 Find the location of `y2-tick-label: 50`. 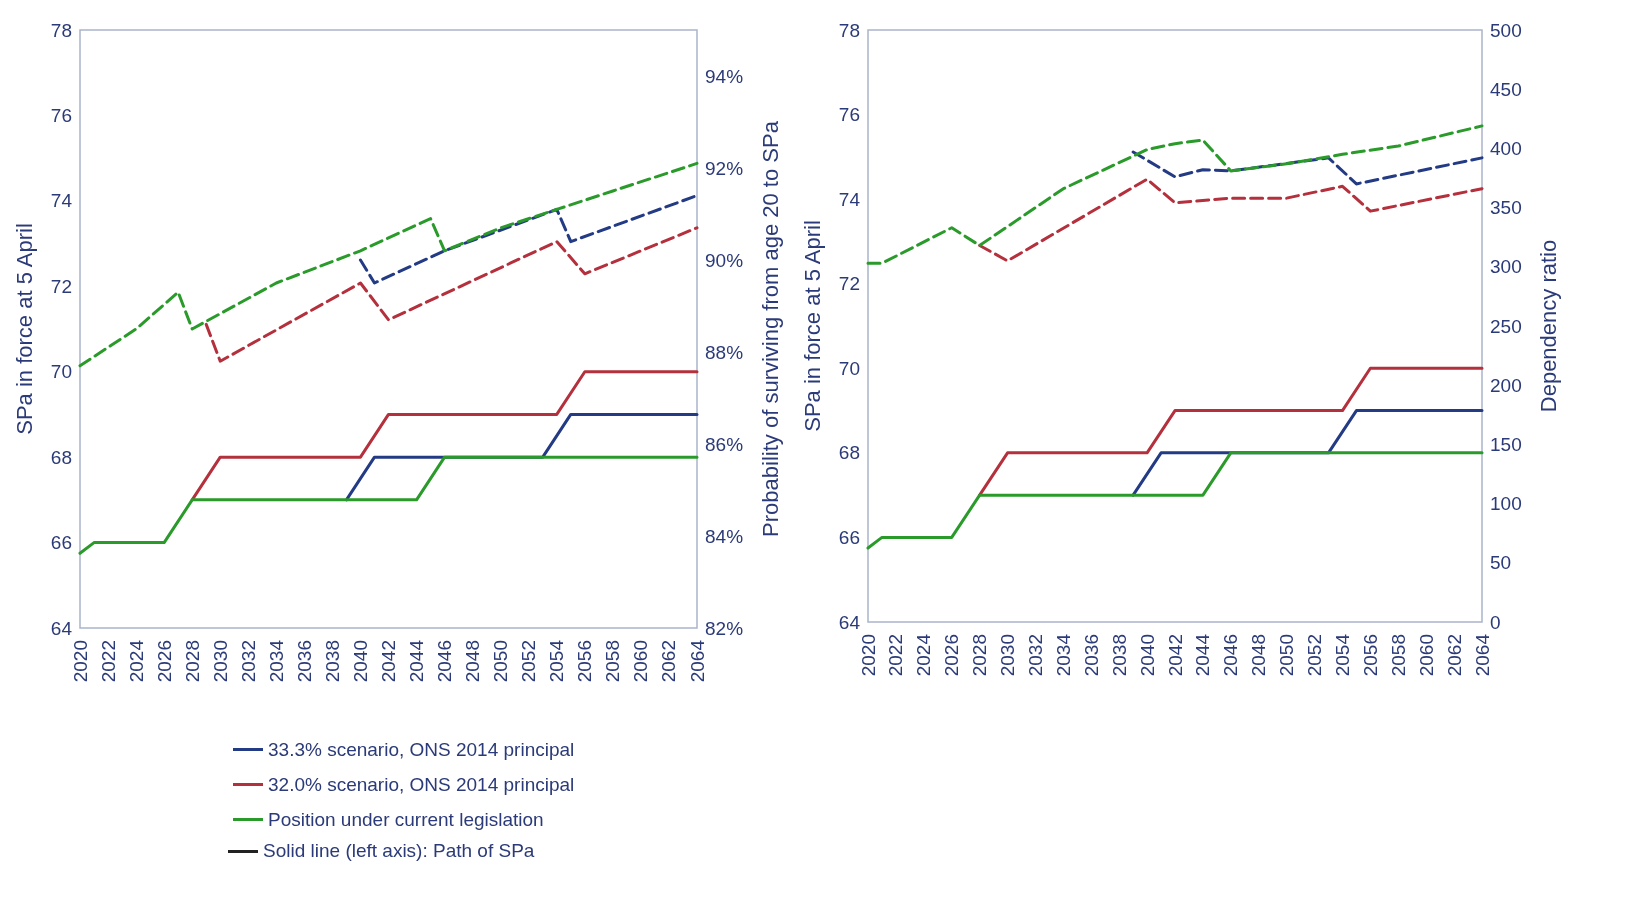

y2-tick-label: 50 is located at coordinates (1501, 563).